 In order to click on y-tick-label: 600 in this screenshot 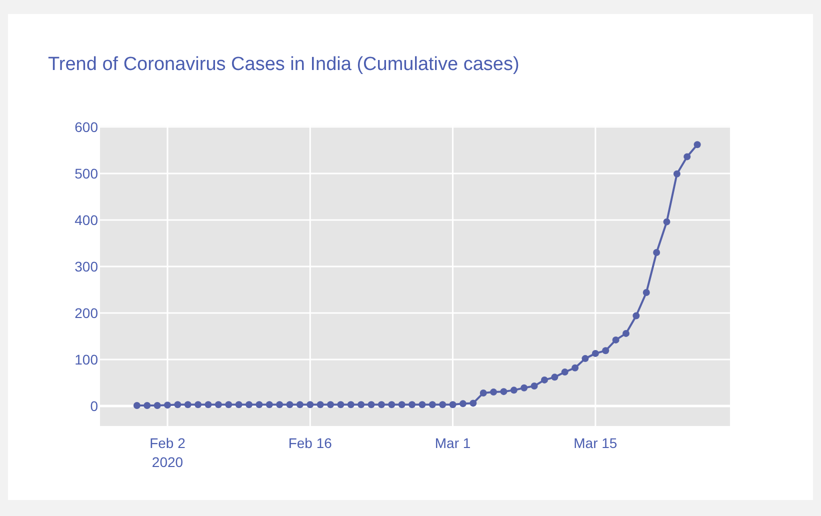, I will do `click(86, 126)`.